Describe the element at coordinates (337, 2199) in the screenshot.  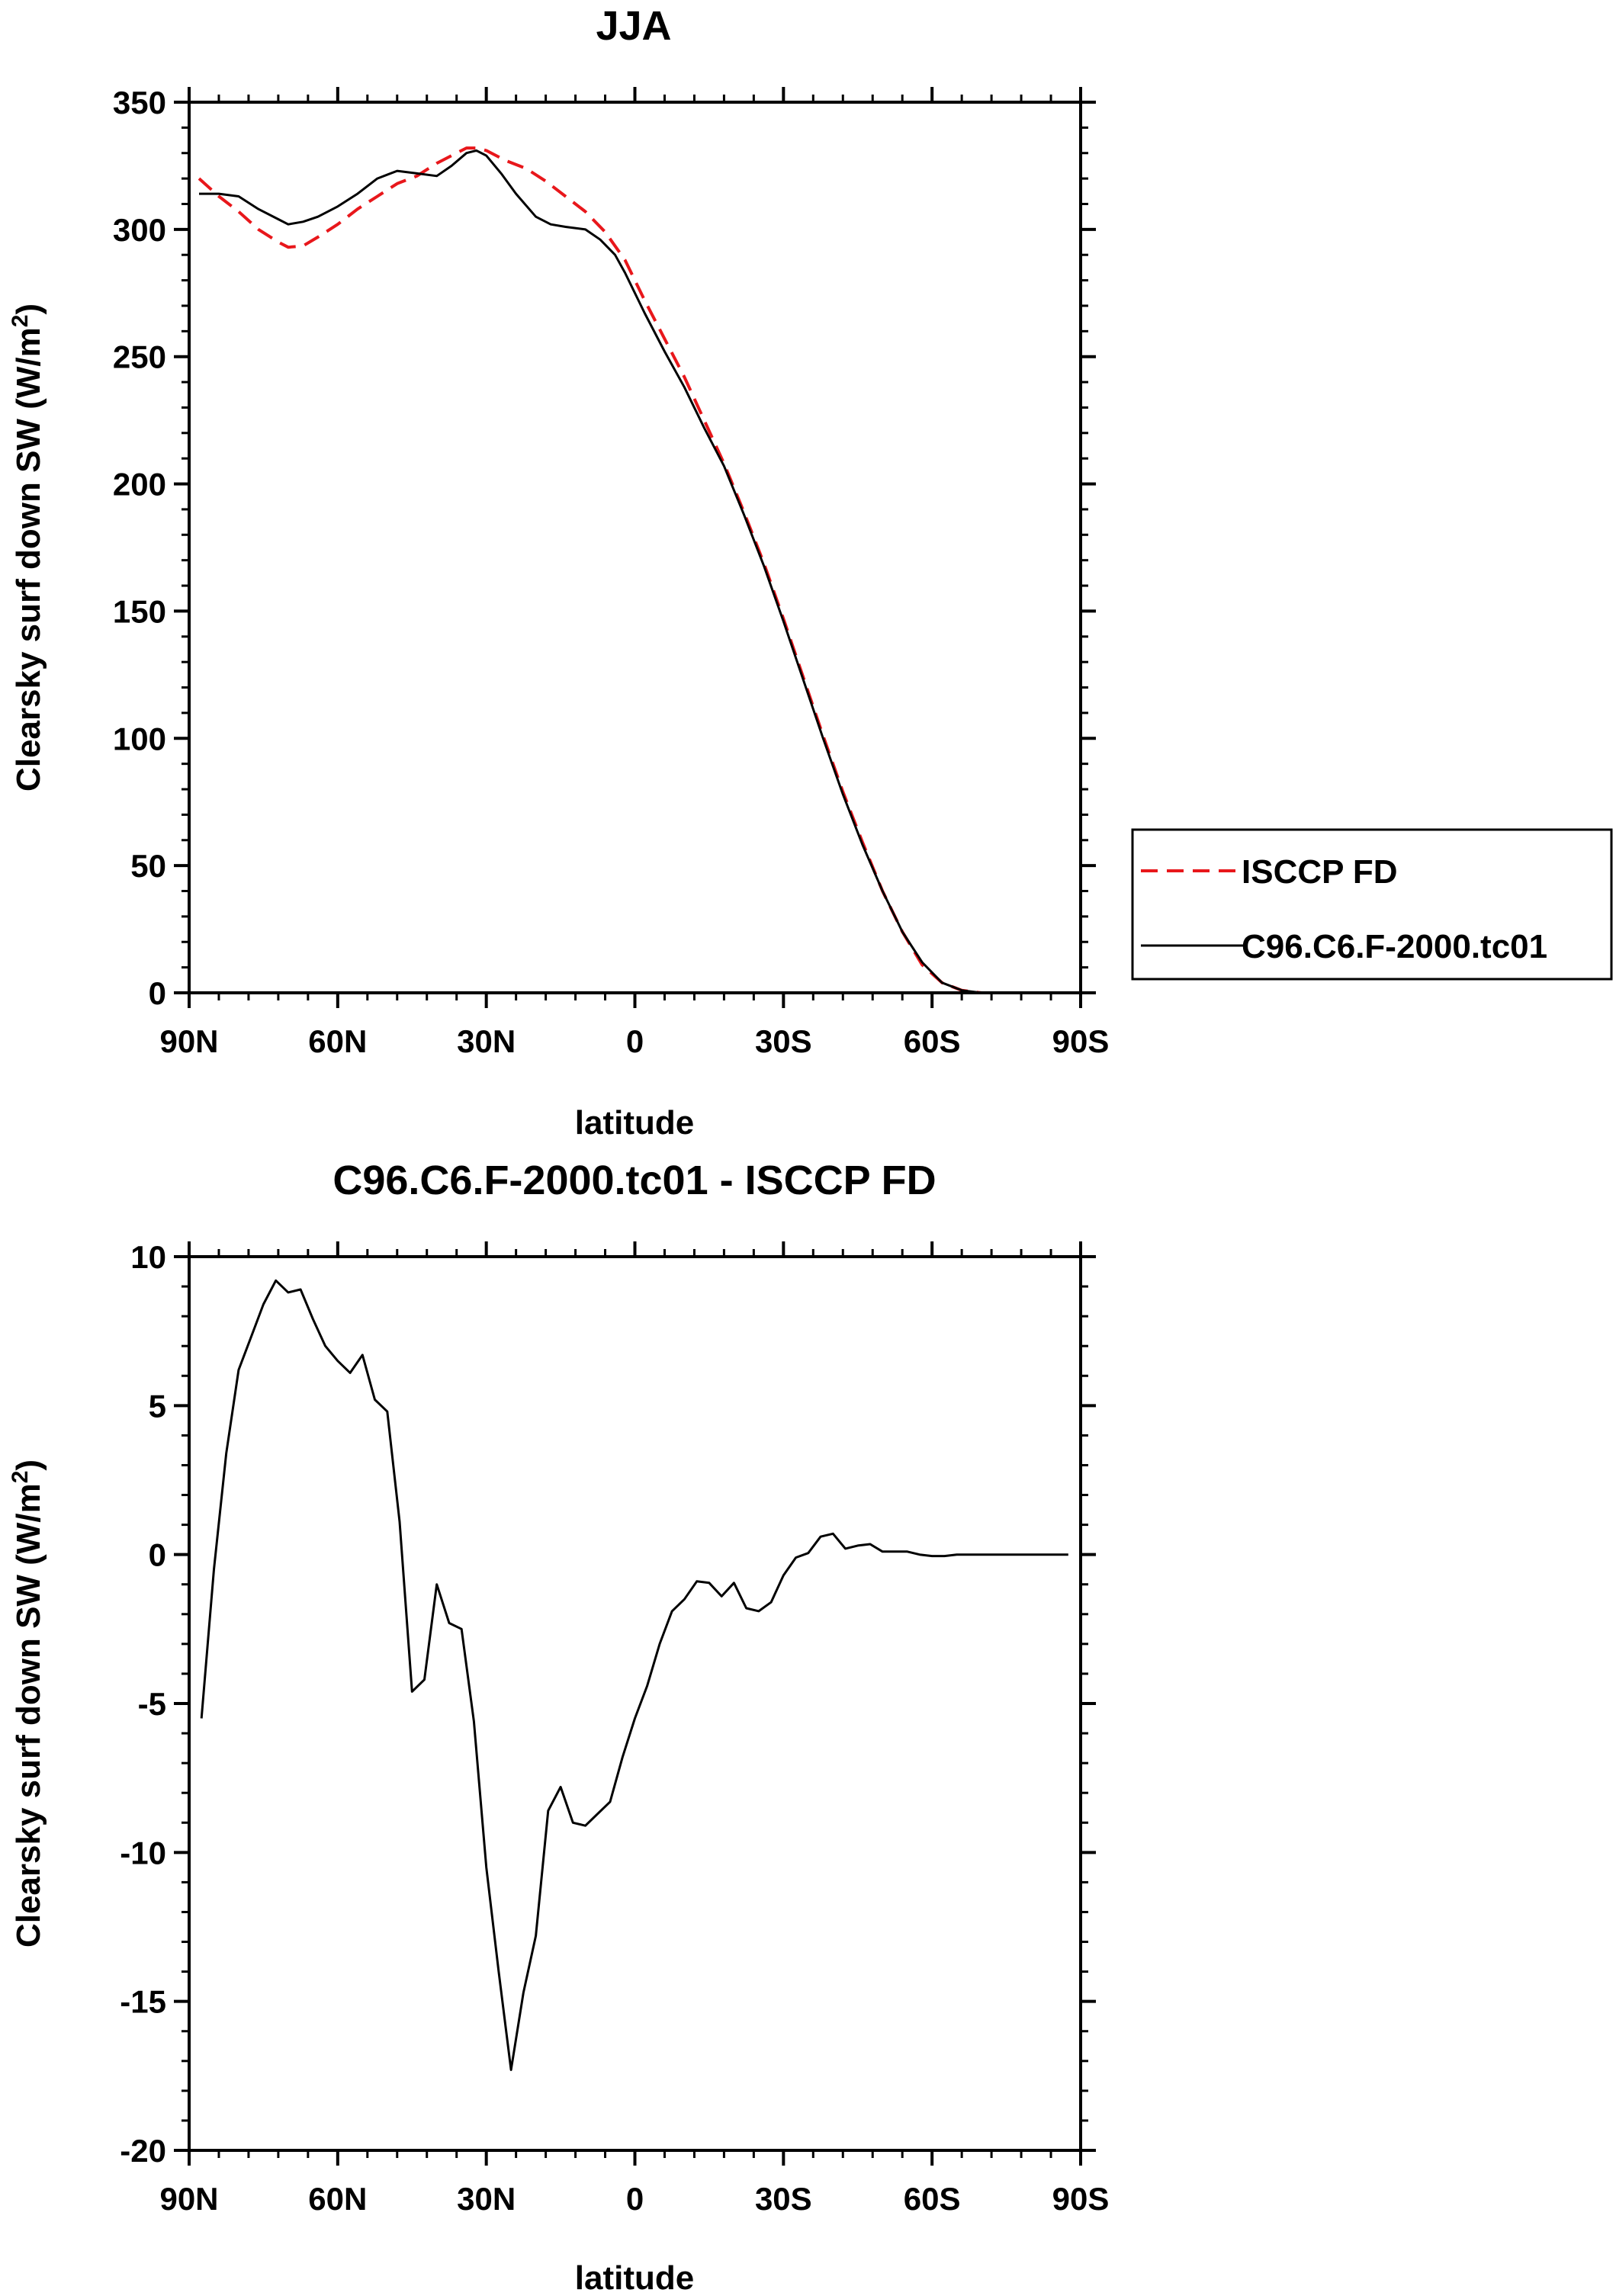
I see `chart-bottom-x-tick-label: 60N` at that location.